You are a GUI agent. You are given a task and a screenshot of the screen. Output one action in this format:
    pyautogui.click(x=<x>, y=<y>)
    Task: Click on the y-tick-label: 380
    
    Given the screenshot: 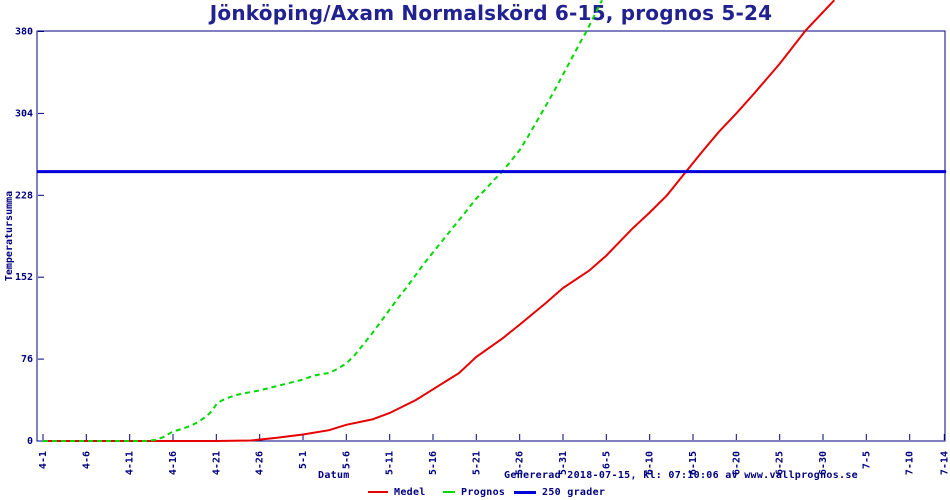 What is the action you would take?
    pyautogui.click(x=24, y=32)
    